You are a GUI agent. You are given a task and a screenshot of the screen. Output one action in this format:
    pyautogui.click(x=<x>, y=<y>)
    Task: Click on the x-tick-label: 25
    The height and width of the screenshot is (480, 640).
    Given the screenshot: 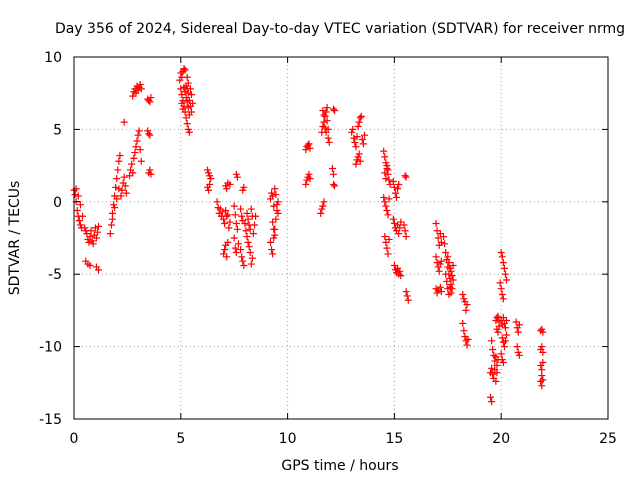 What is the action you would take?
    pyautogui.click(x=608, y=439)
    